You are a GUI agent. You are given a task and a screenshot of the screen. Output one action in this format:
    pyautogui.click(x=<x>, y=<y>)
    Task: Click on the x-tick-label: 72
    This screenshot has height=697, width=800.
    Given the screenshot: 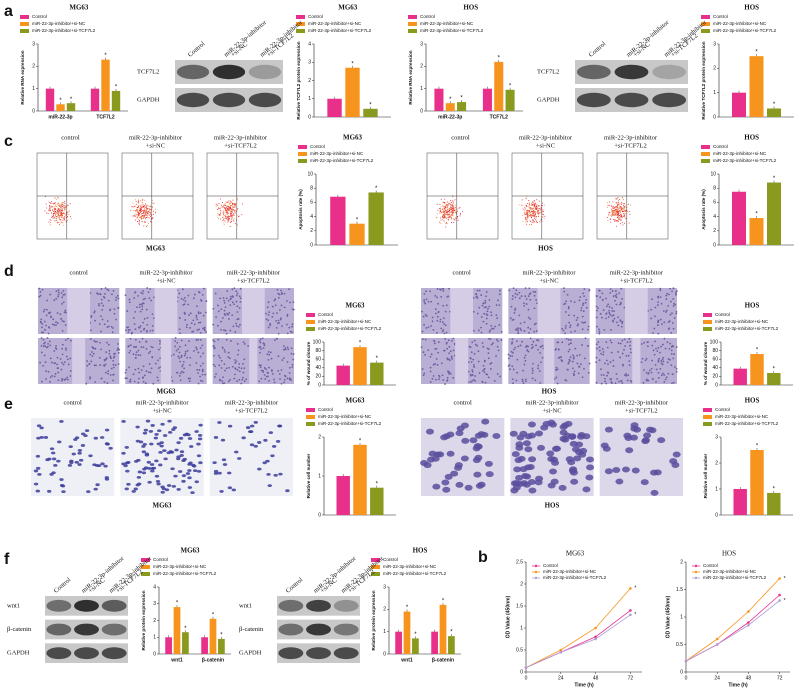 What is the action you would take?
    pyautogui.click(x=631, y=678)
    